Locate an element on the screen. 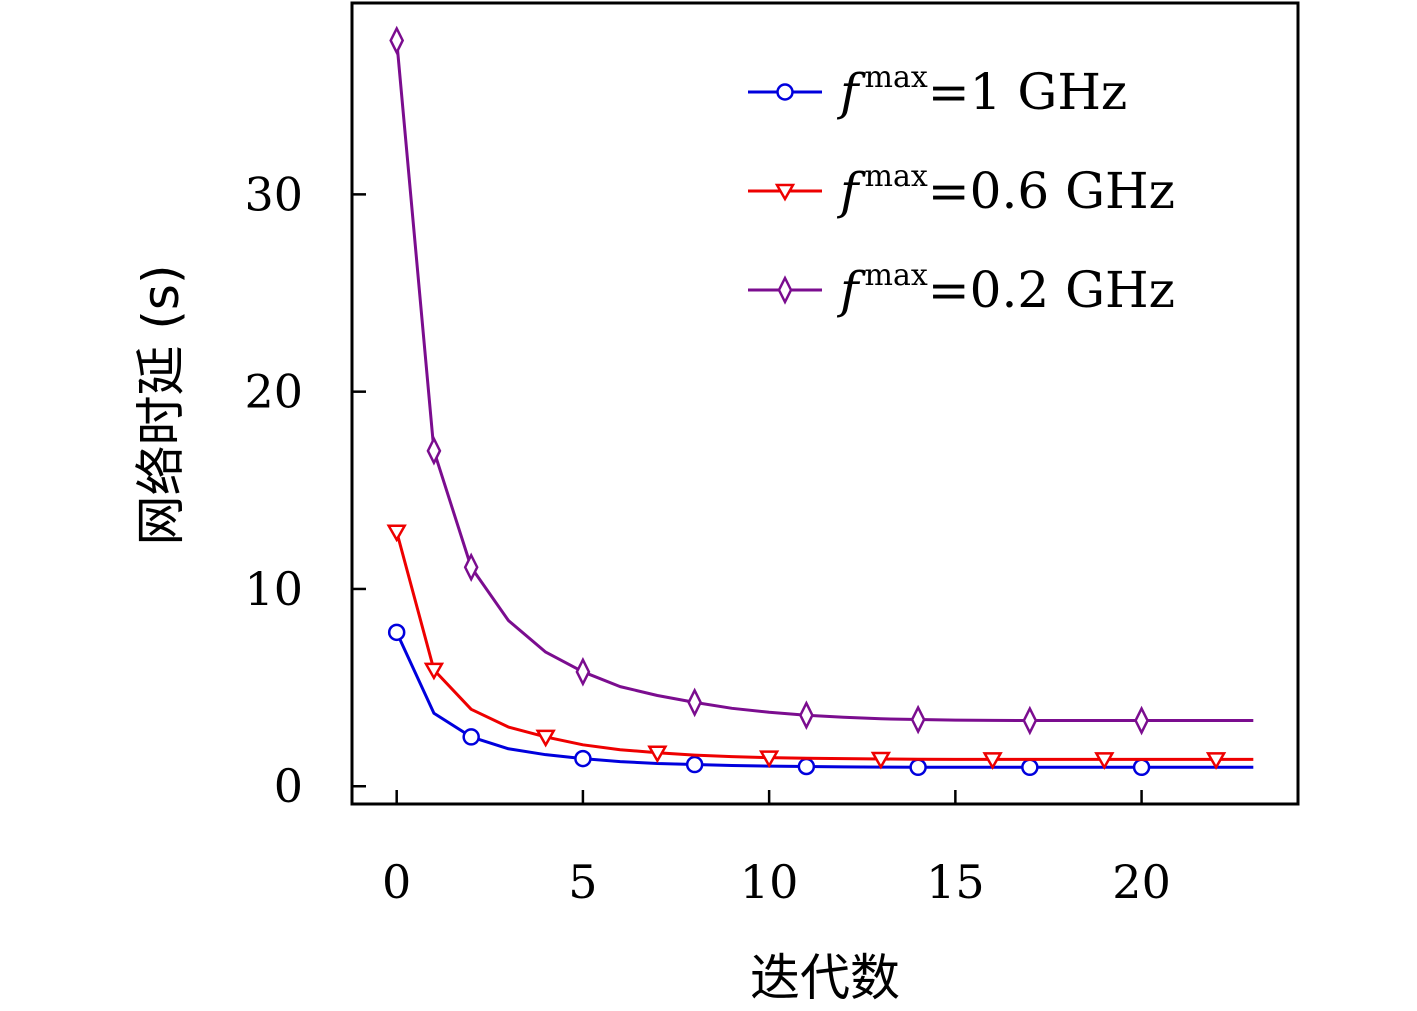 The width and height of the screenshot is (1417, 1011). x-tick-label-2: 10 is located at coordinates (769, 882).